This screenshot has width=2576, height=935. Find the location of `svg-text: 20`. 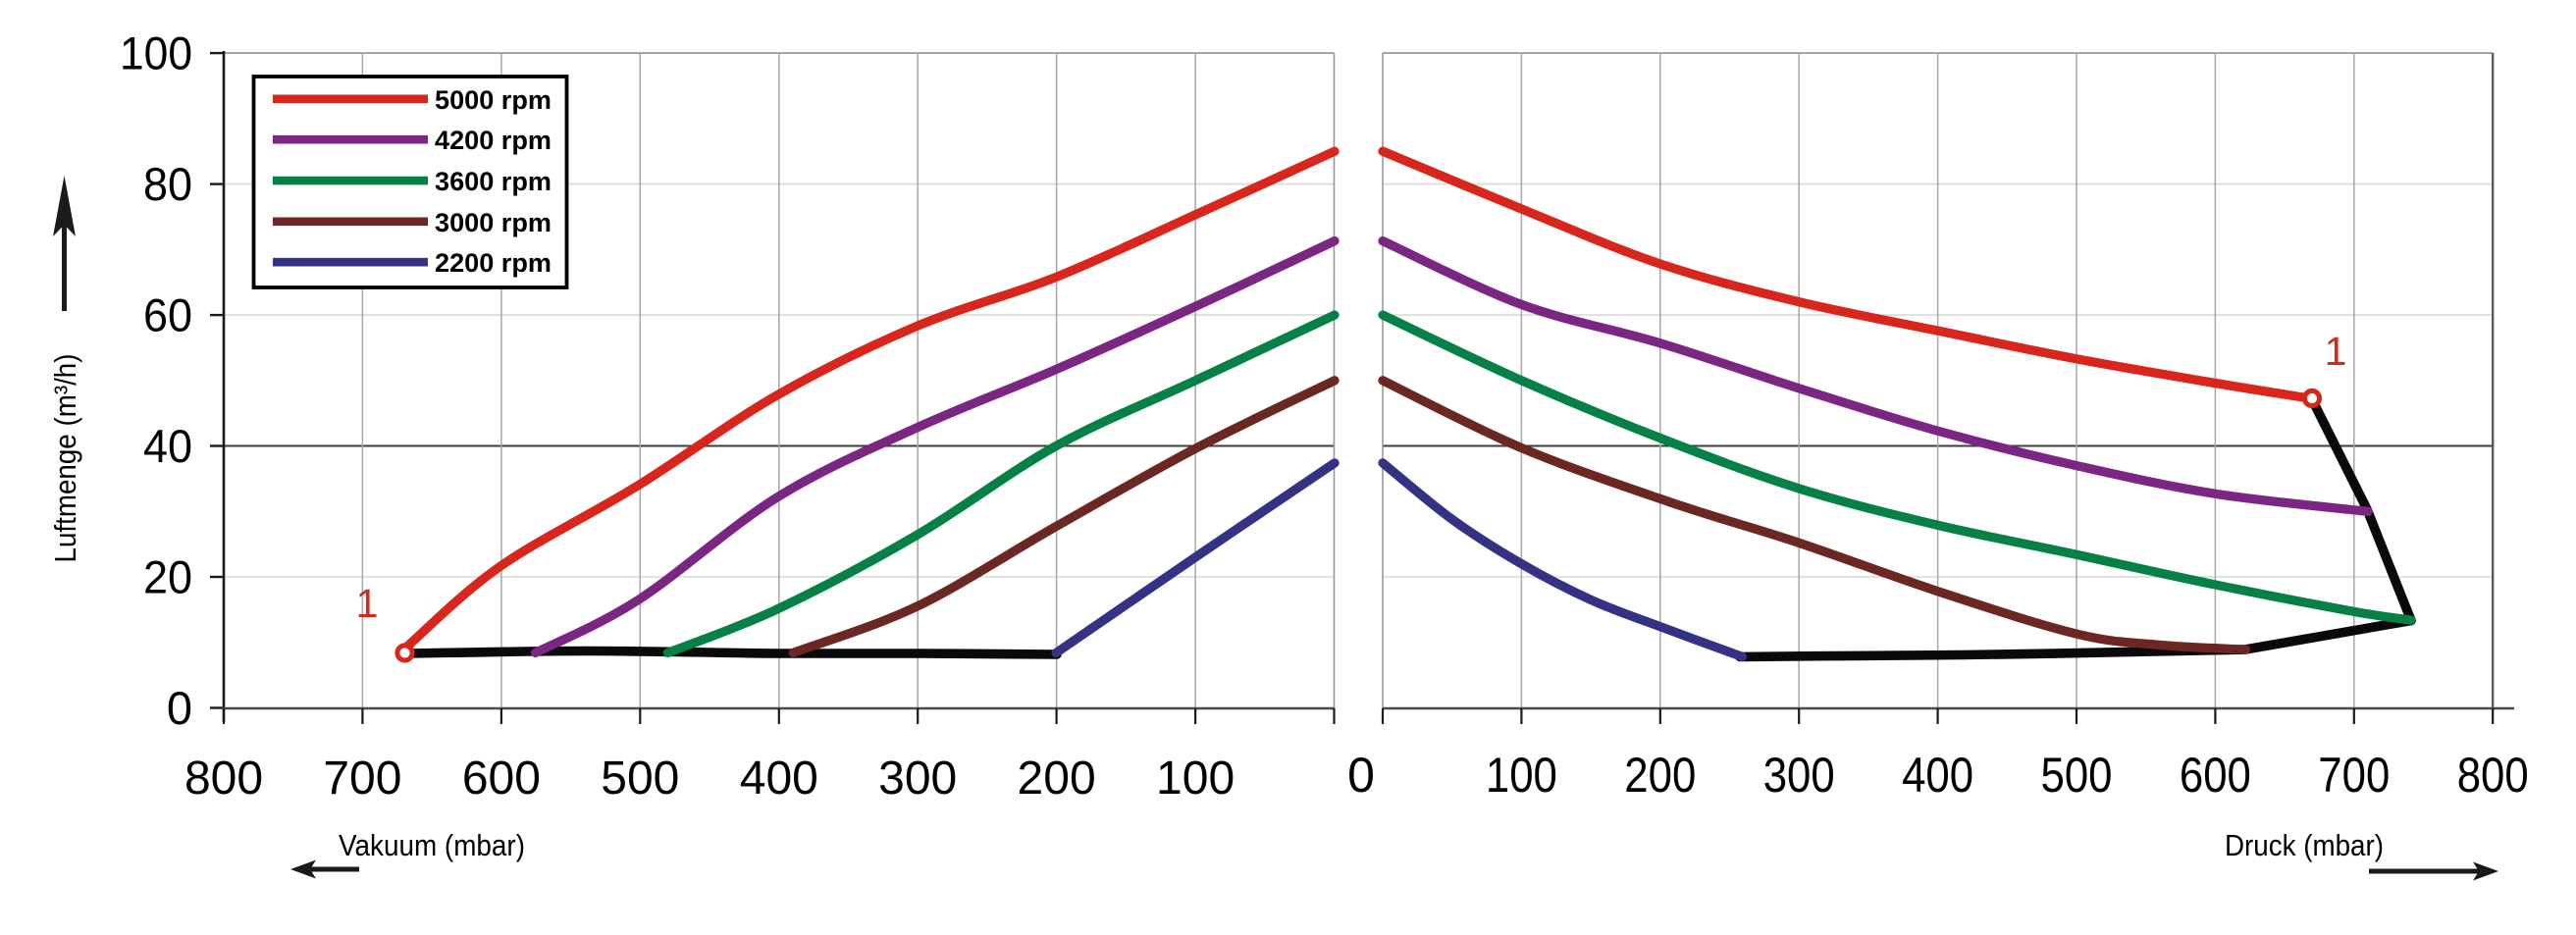

svg-text: 20 is located at coordinates (167, 577).